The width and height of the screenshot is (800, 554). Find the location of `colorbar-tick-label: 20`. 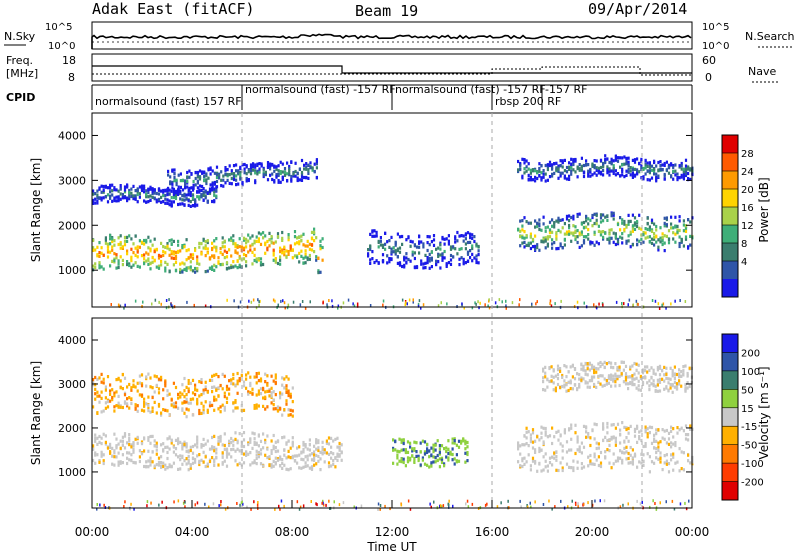

colorbar-tick-label: 20 is located at coordinates (747, 190).